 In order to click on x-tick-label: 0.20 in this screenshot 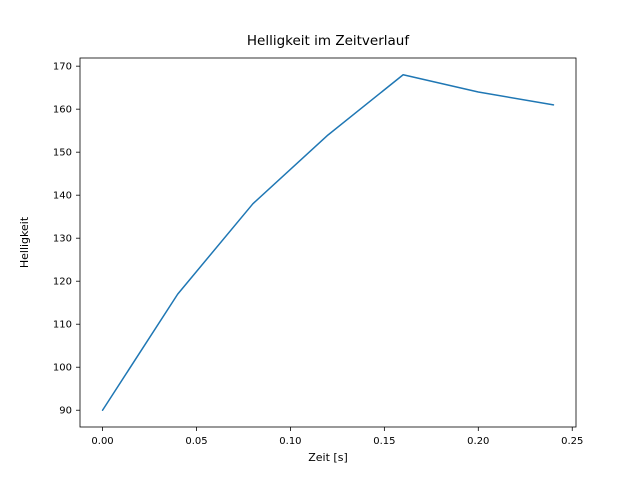, I will do `click(478, 441)`.